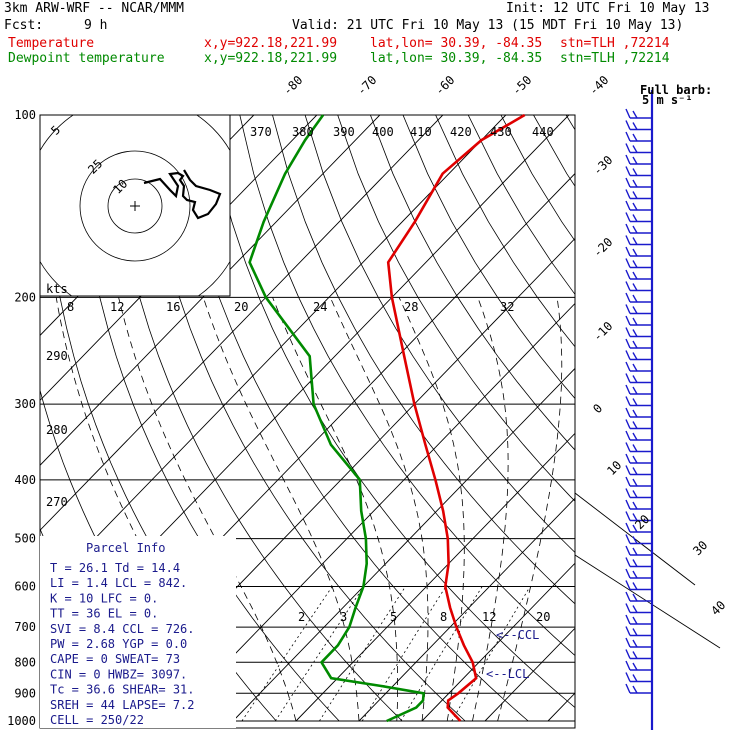  What do you see at coordinates (602, 247) in the screenshot?
I see `temperature-axis-label: -20` at bounding box center [602, 247].